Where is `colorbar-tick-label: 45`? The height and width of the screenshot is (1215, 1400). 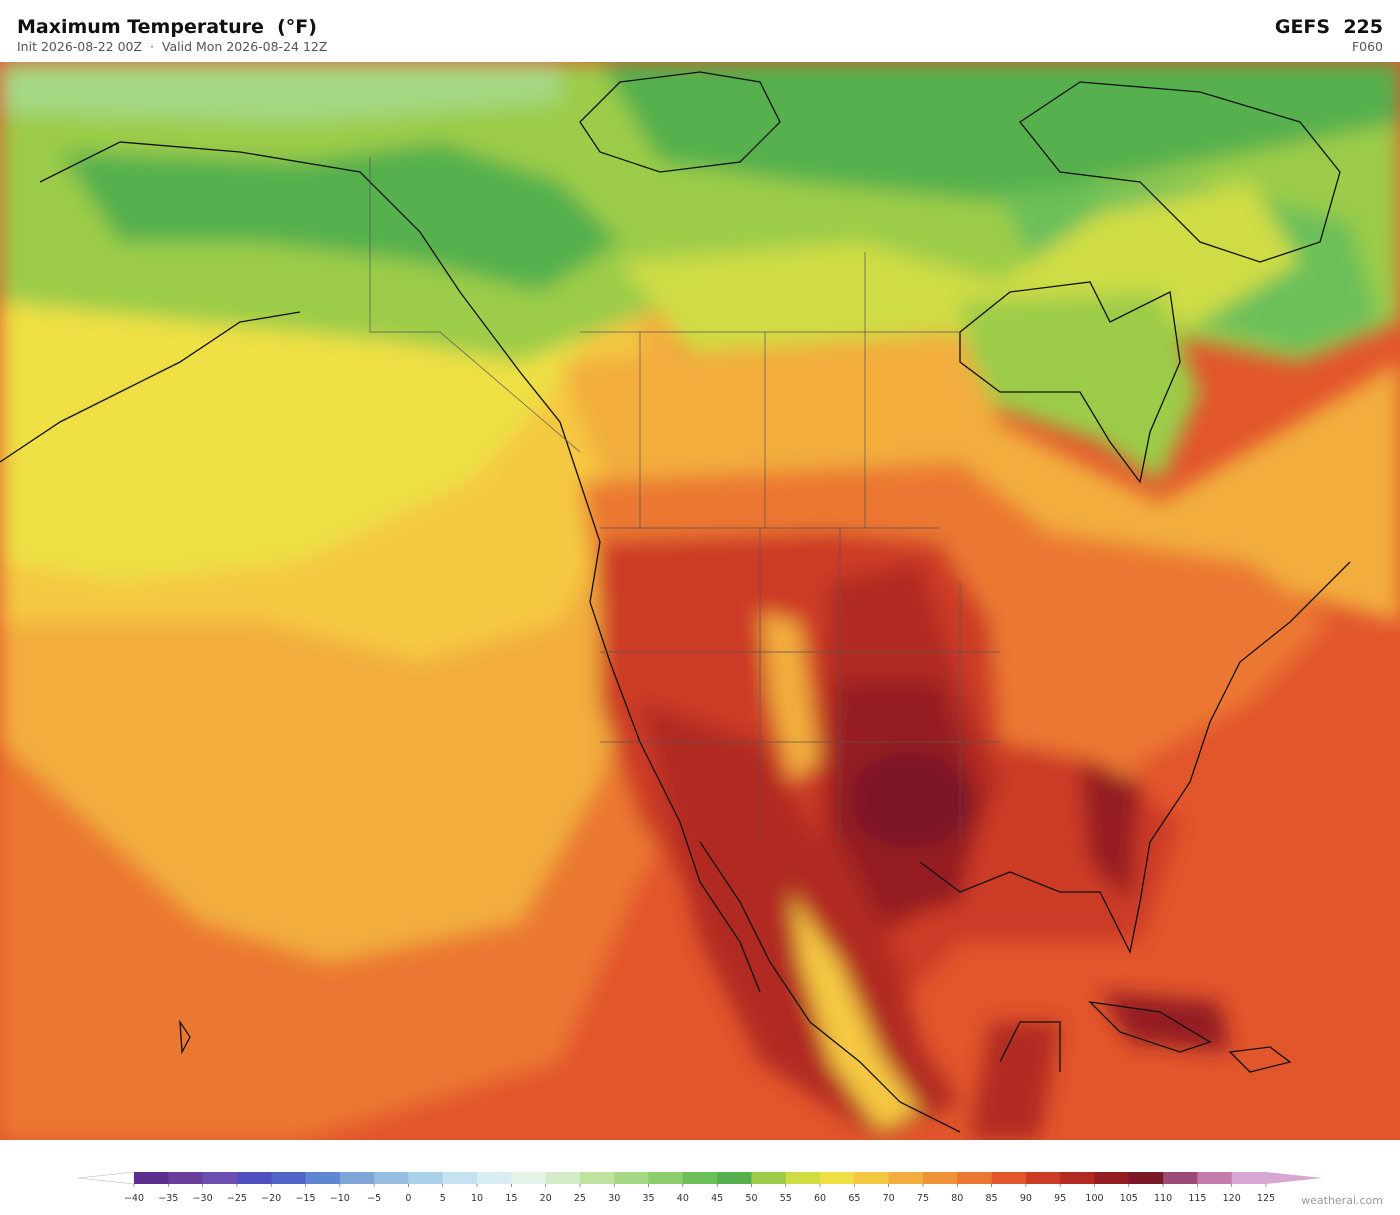 colorbar-tick-label: 45 is located at coordinates (717, 1198).